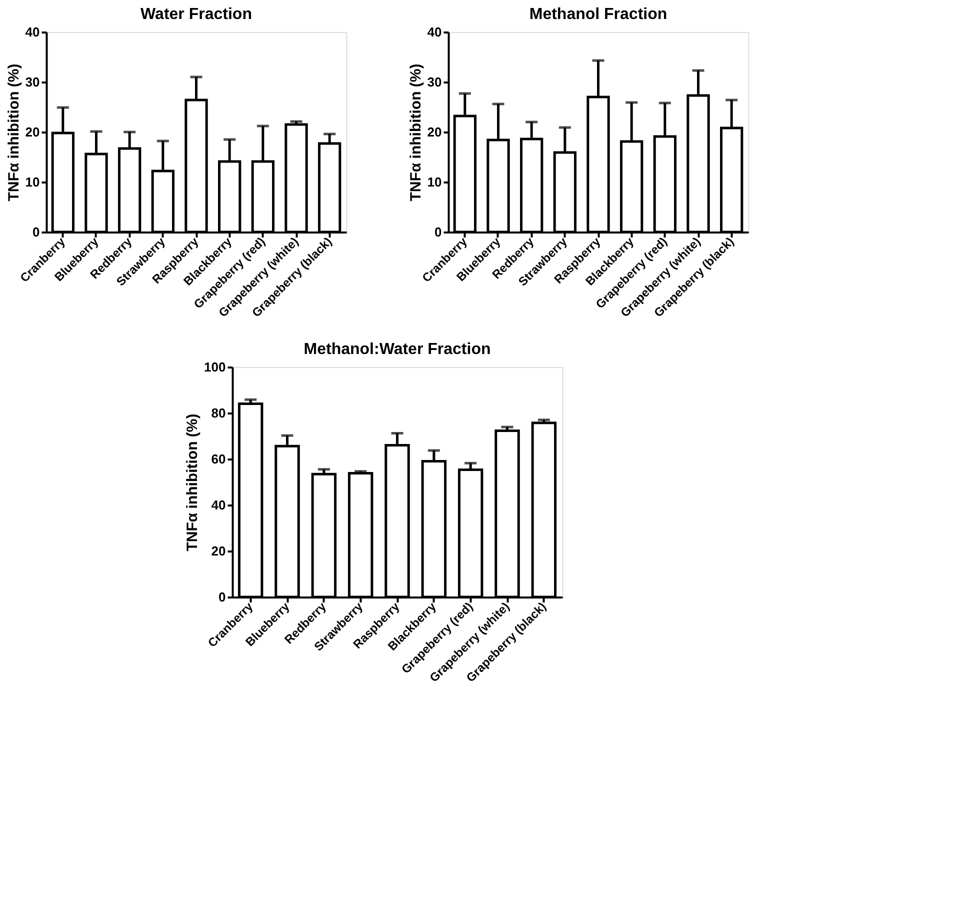 The height and width of the screenshot is (904, 965). What do you see at coordinates (397, 349) in the screenshot?
I see `chart-title: Methanol:Water Fraction` at bounding box center [397, 349].